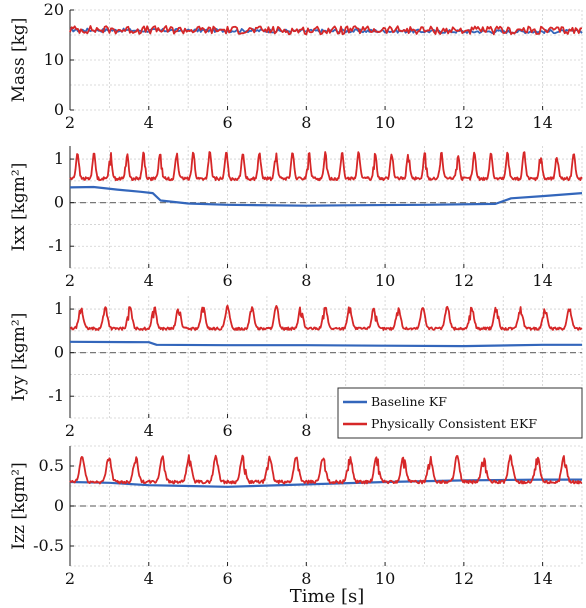  I want to click on legend: Baseline KF Physically Consistent EKF, so click(460, 413).